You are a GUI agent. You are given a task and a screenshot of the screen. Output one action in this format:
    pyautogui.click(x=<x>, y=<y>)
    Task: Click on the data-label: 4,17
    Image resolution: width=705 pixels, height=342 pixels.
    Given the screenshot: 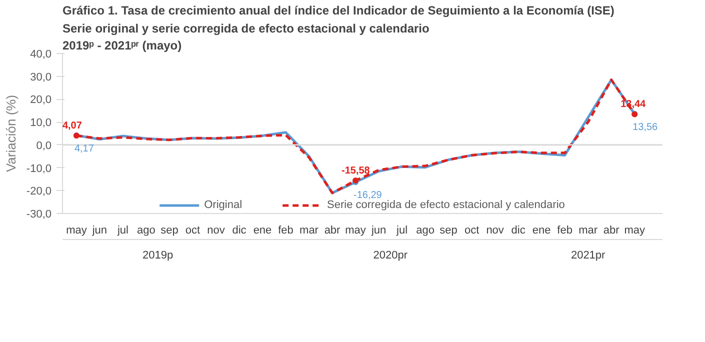 What is the action you would take?
    pyautogui.click(x=84, y=148)
    